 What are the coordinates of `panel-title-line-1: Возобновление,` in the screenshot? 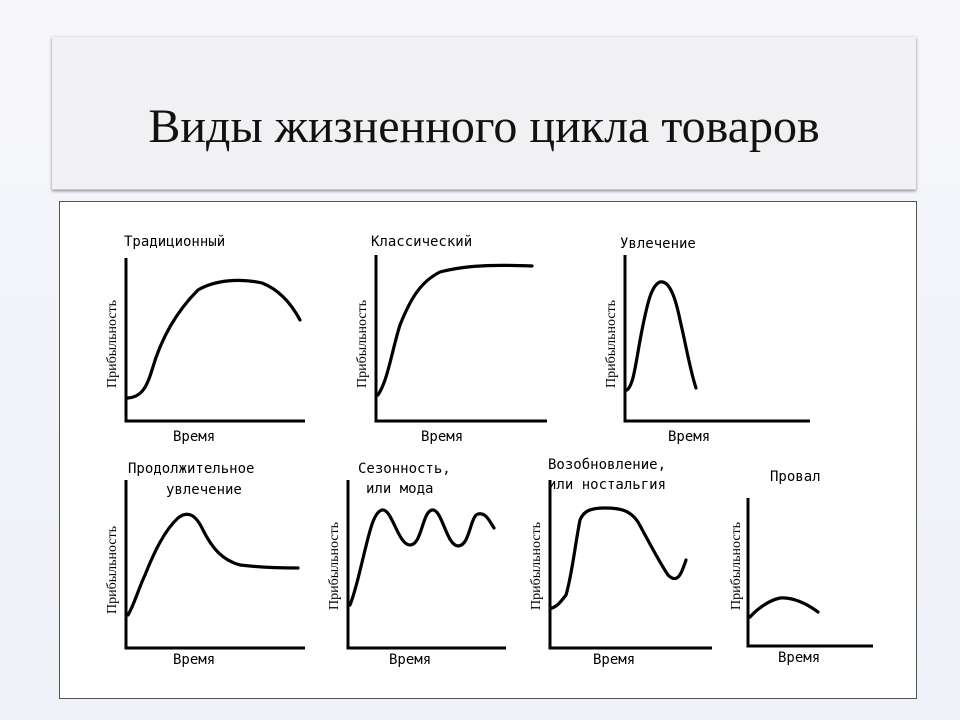 It's located at (607, 465).